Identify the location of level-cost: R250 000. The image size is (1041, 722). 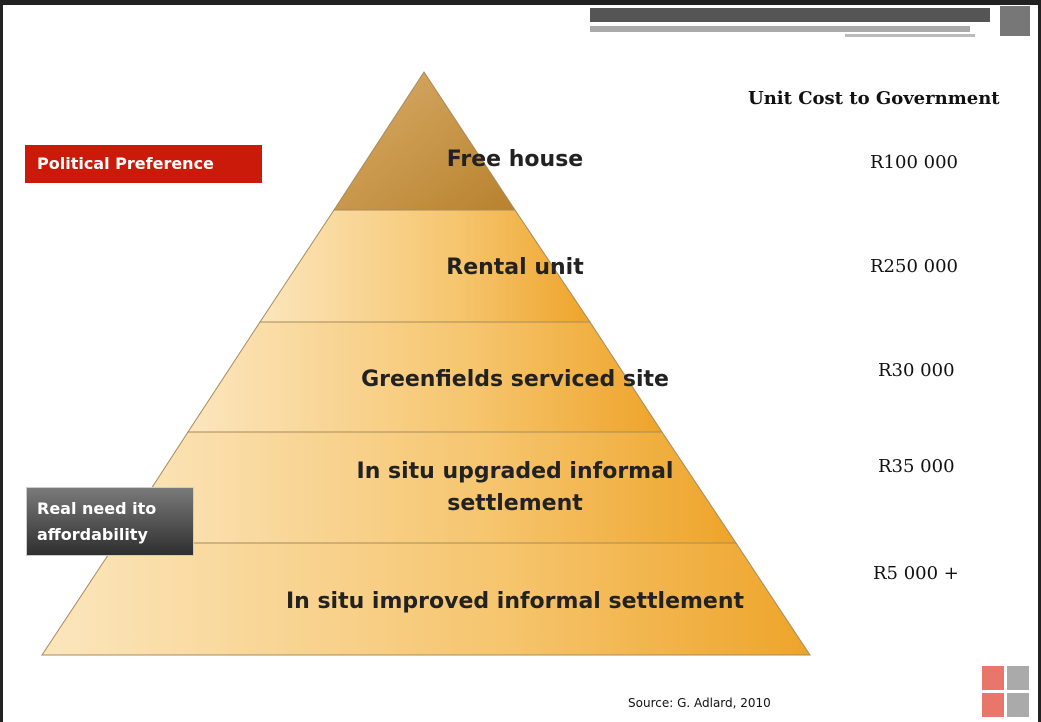
(914, 266).